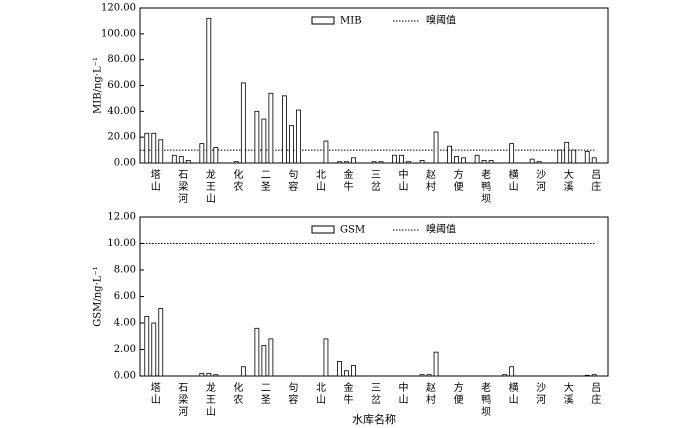 Image resolution: width=700 pixels, height=428 pixels. What do you see at coordinates (540, 394) in the screenshot?
I see `x-tick-label: 沙河` at bounding box center [540, 394].